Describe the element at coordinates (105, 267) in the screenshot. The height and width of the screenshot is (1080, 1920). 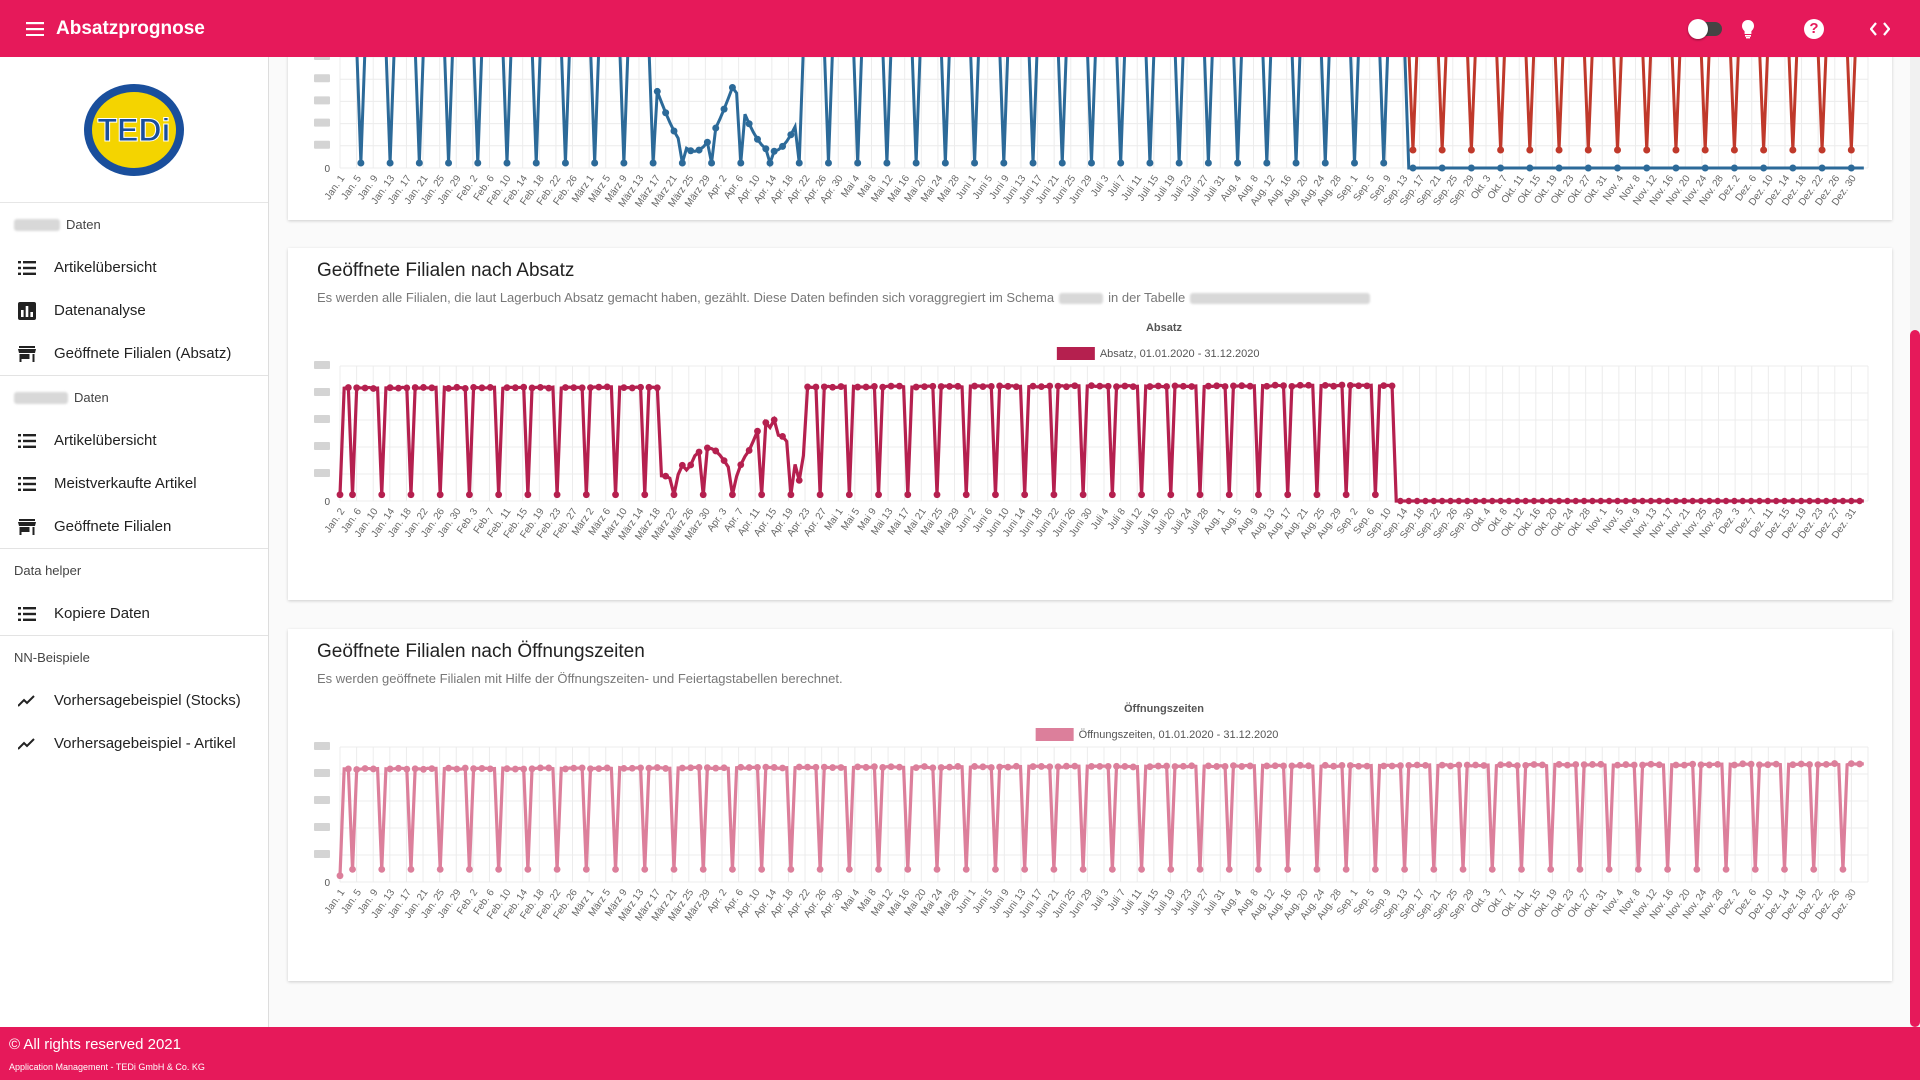
I see `sidebar-item-label: Artikelübersicht` at that location.